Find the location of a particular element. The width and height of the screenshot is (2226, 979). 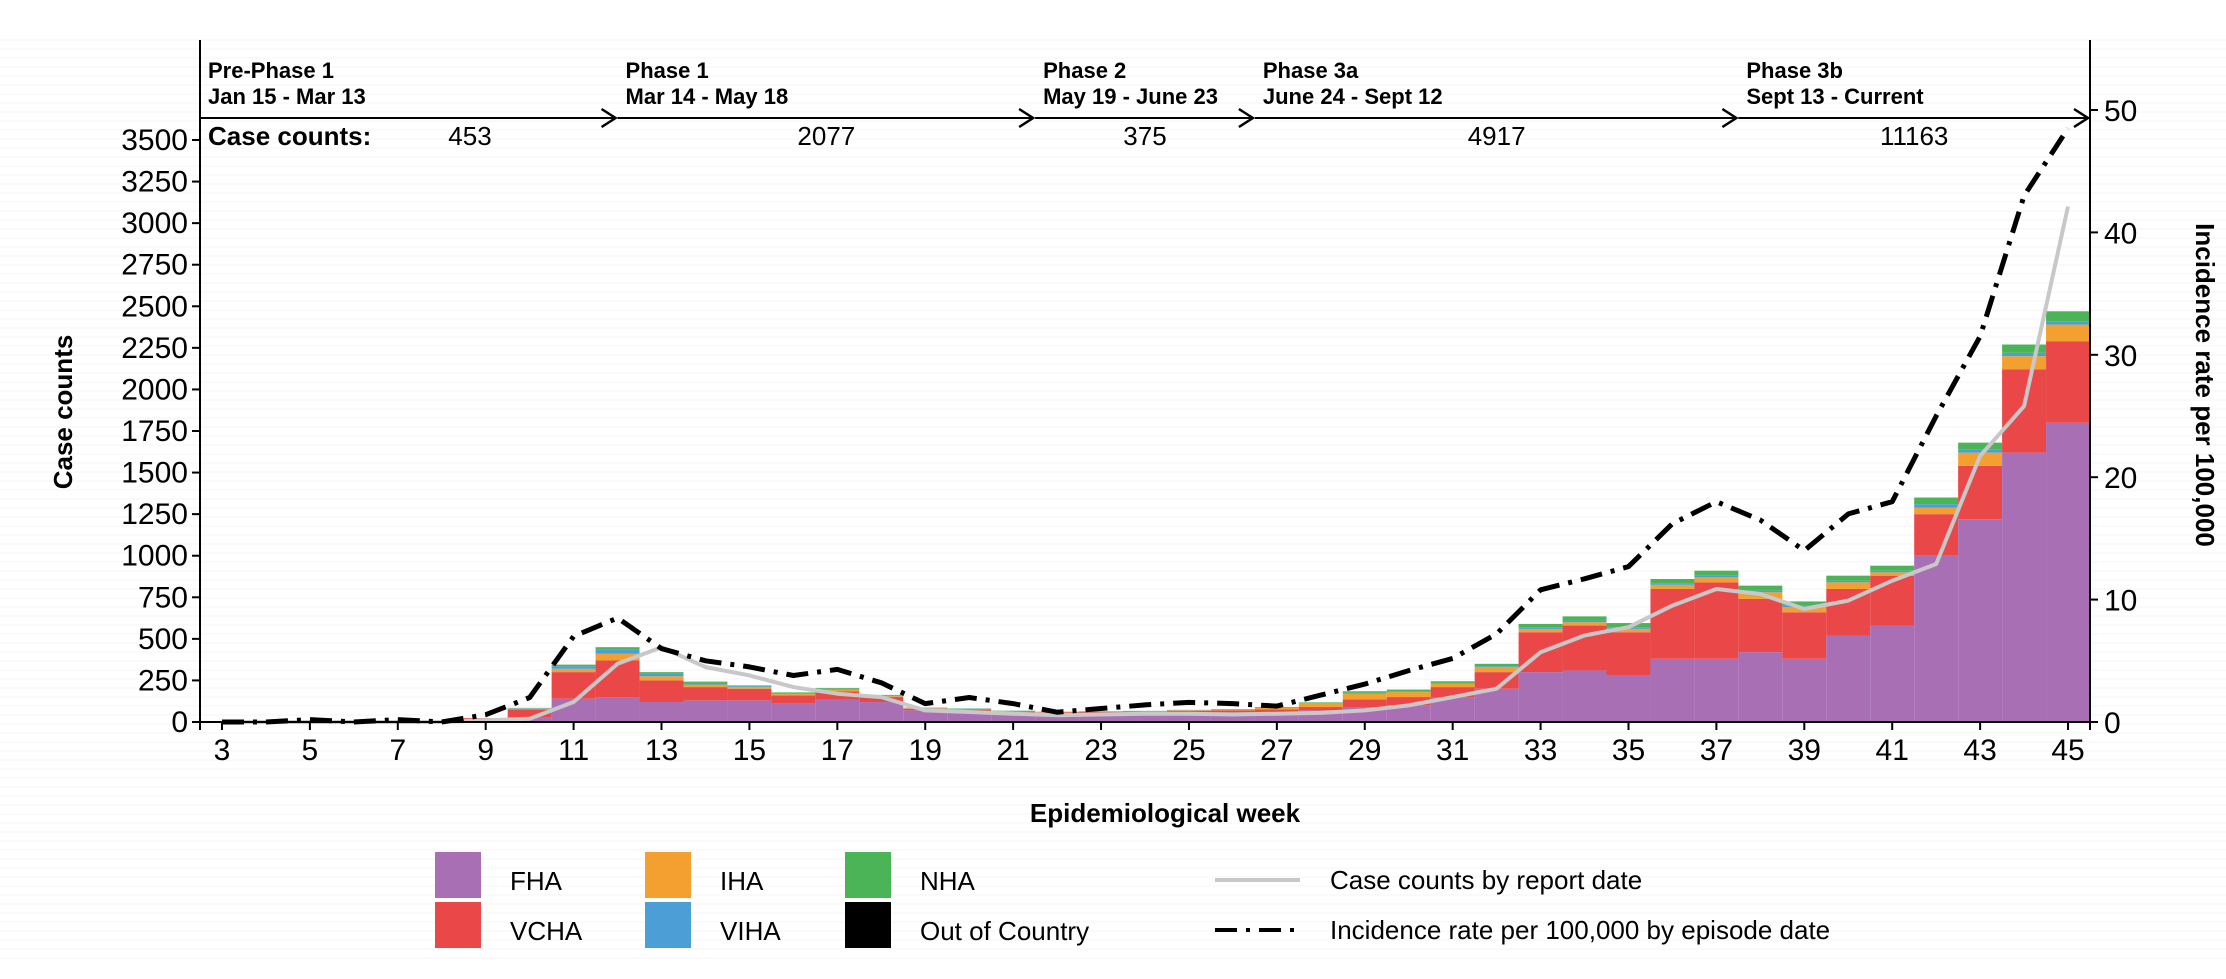

phase-name: Phase 1 is located at coordinates (667, 70).